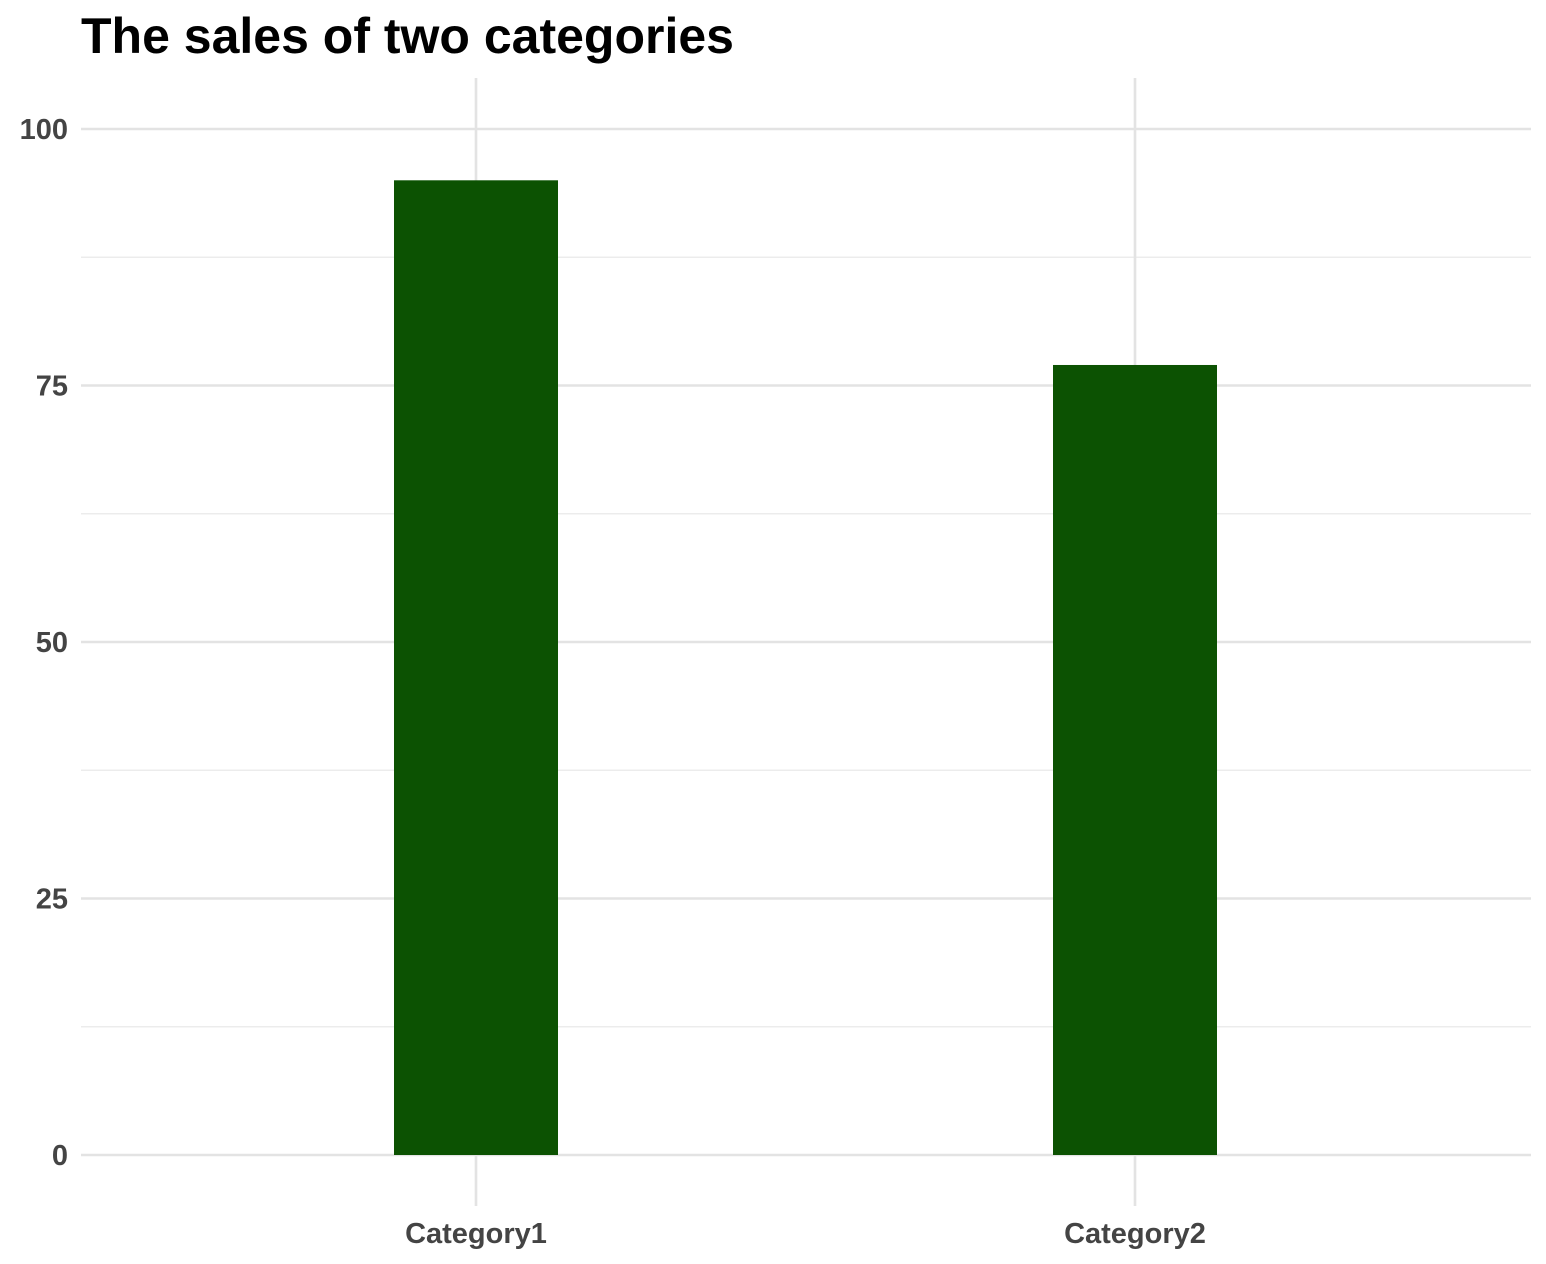 Image resolution: width=1546 pixels, height=1264 pixels. I want to click on y-tick-label: 100, so click(44, 130).